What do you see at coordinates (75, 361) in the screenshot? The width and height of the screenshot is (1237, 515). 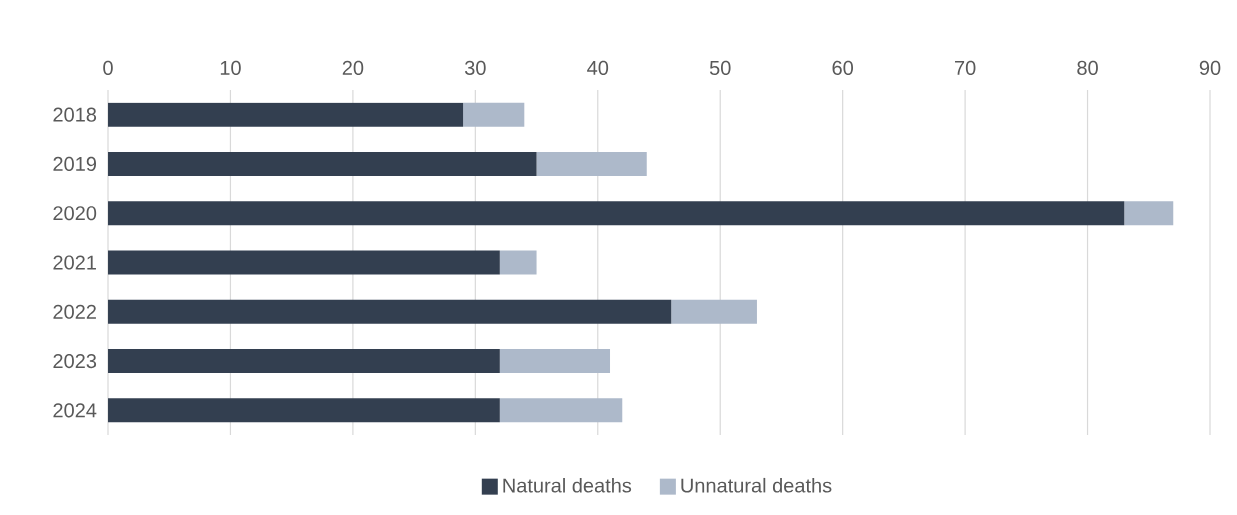 I see `y-tick-label: 2023` at bounding box center [75, 361].